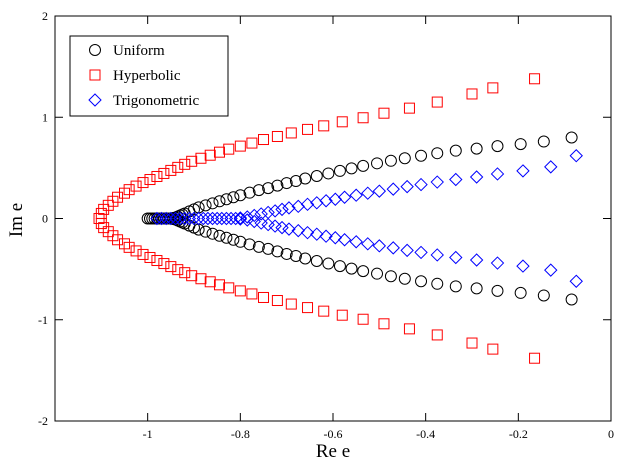  I want to click on y-tick-label: -2, so click(43, 421).